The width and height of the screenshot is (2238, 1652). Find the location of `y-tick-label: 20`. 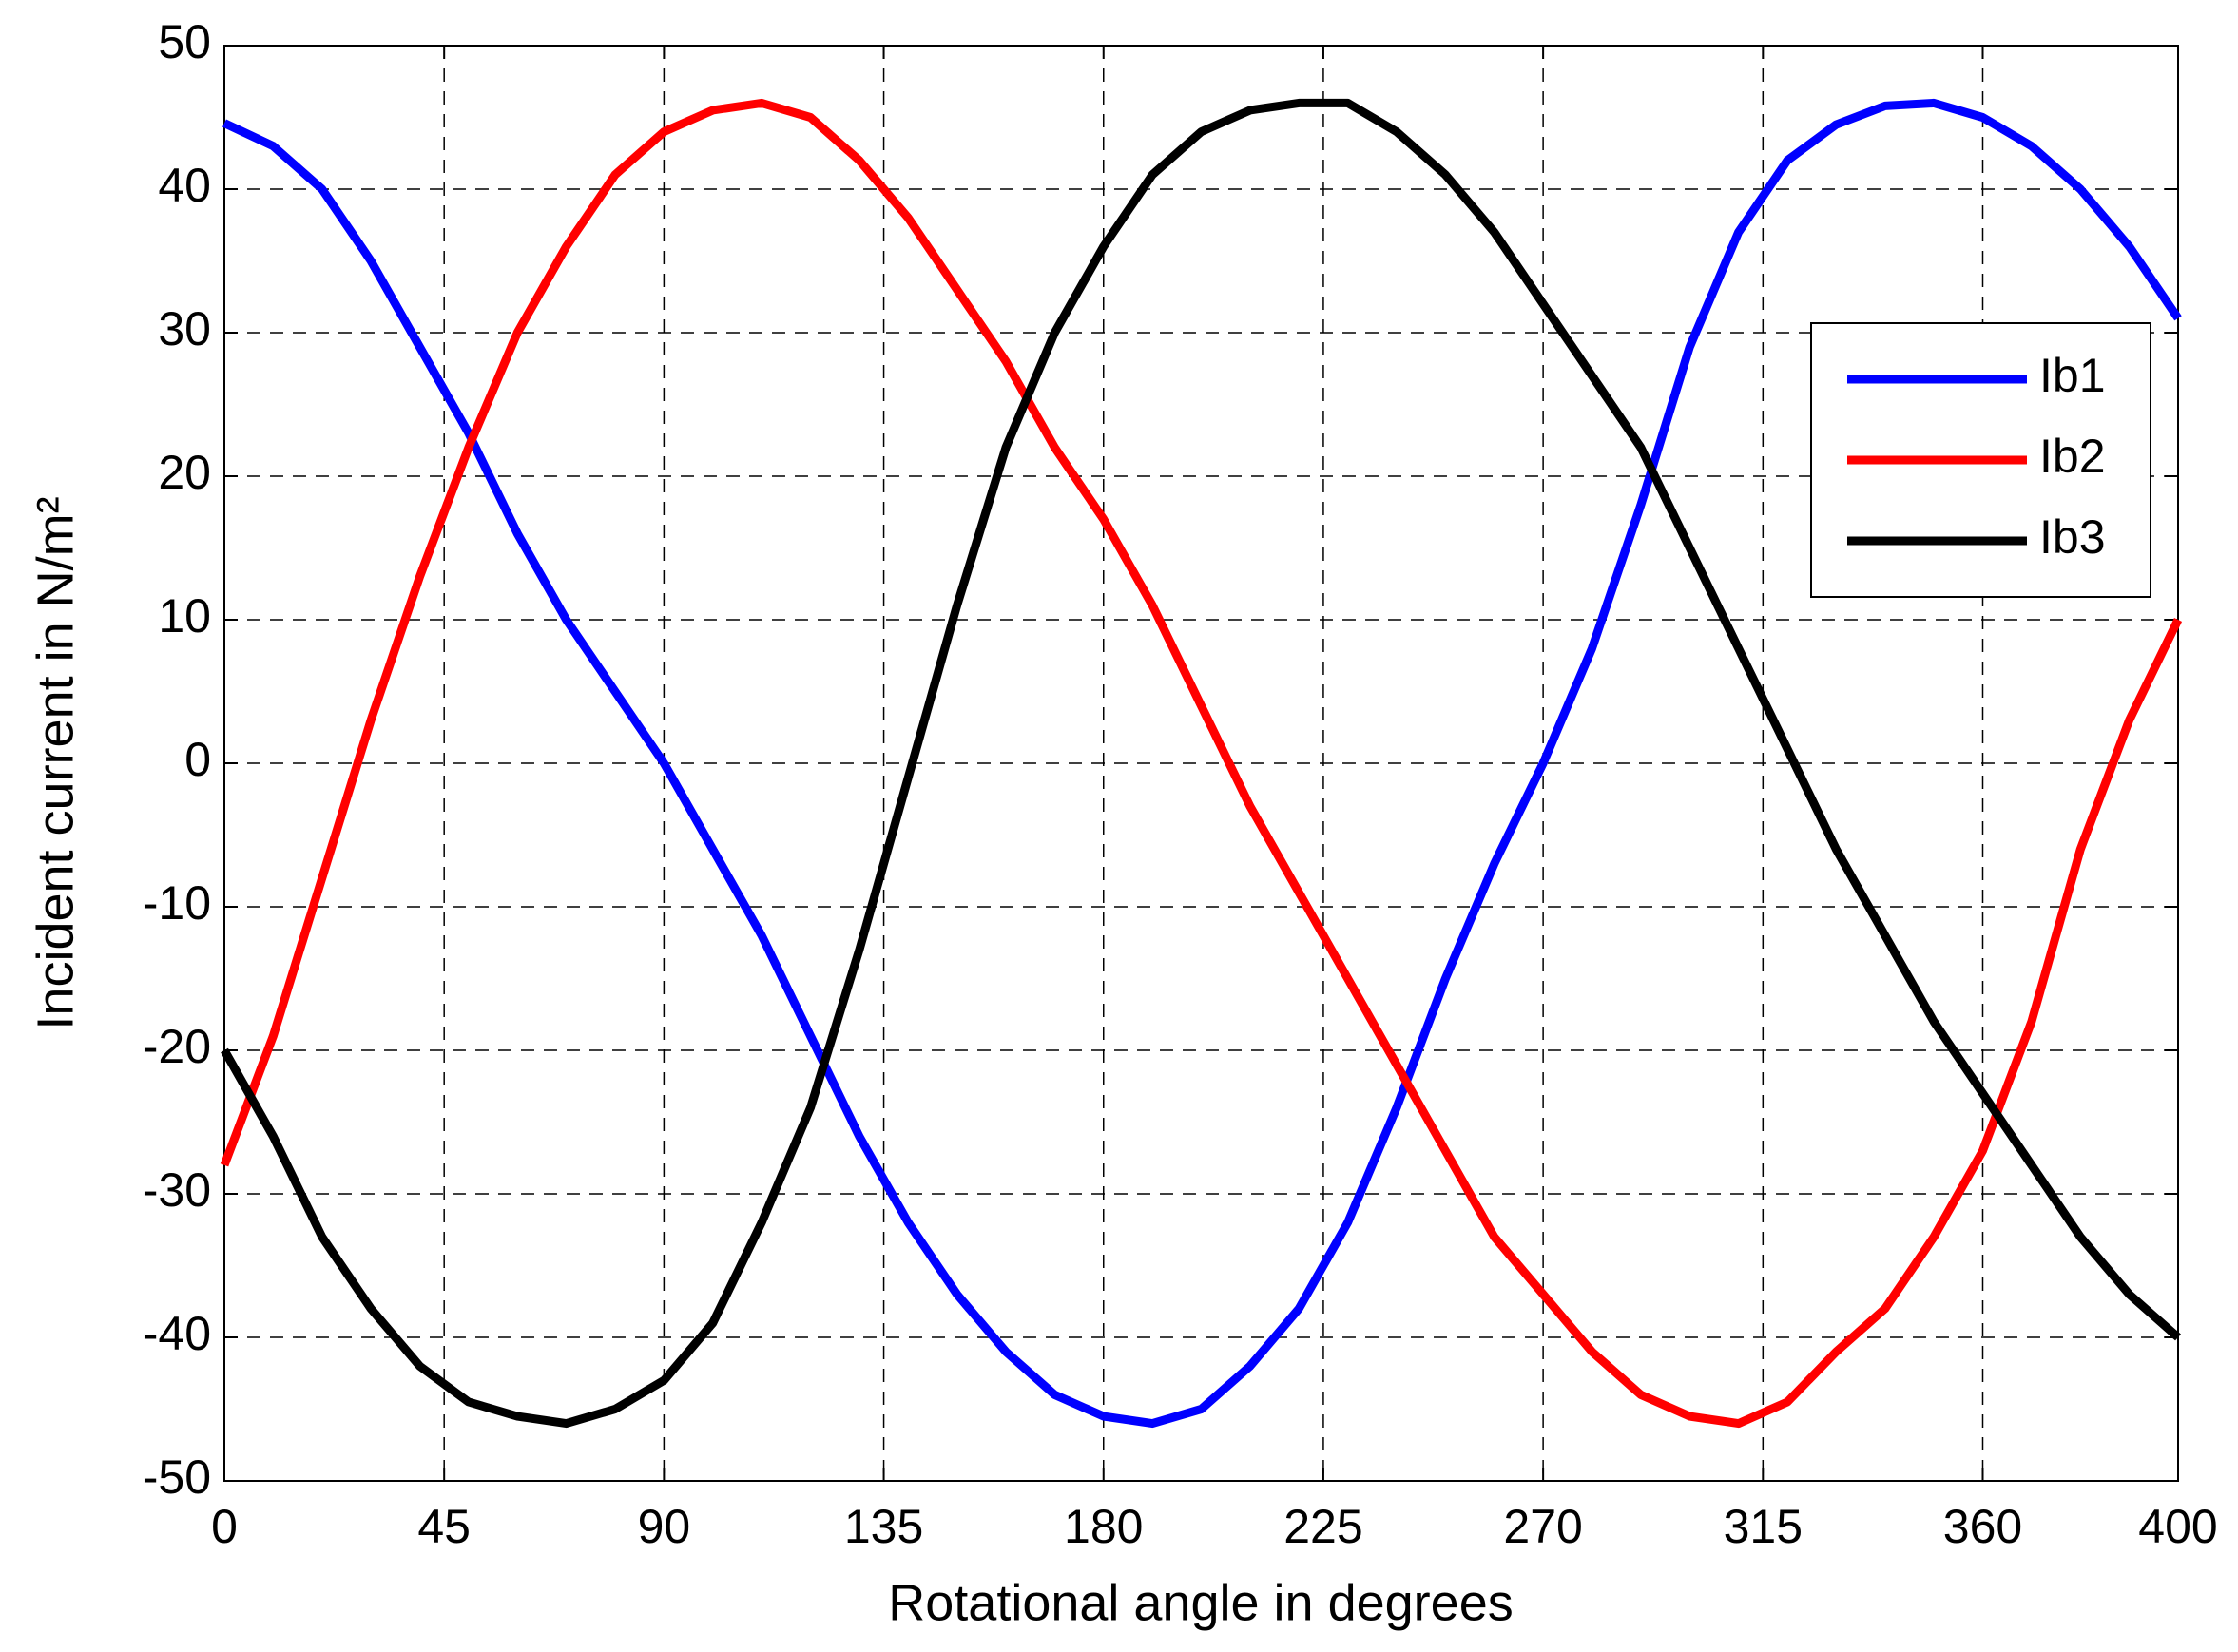

y-tick-label: 20 is located at coordinates (184, 472).